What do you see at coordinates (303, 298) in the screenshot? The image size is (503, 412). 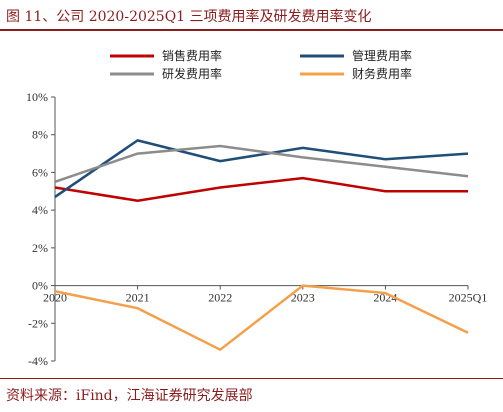 I see `x-tick-label: 2023` at bounding box center [303, 298].